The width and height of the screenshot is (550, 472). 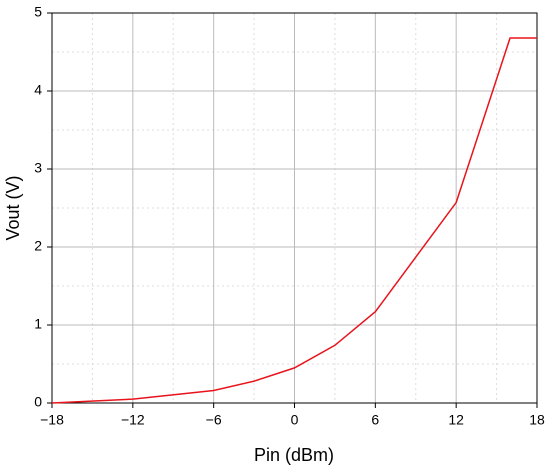 I want to click on x-tick-label: −12, so click(x=133, y=420).